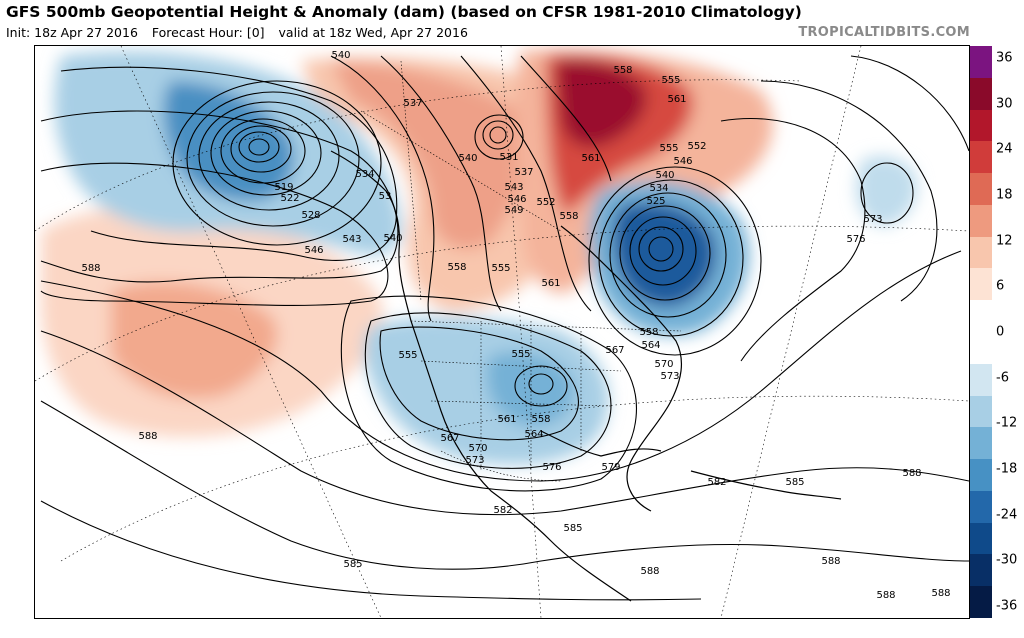 Image resolution: width=1024 pixels, height=638 pixels. Describe the element at coordinates (1002, 378) in the screenshot. I see `colorbar-label: -6` at that location.